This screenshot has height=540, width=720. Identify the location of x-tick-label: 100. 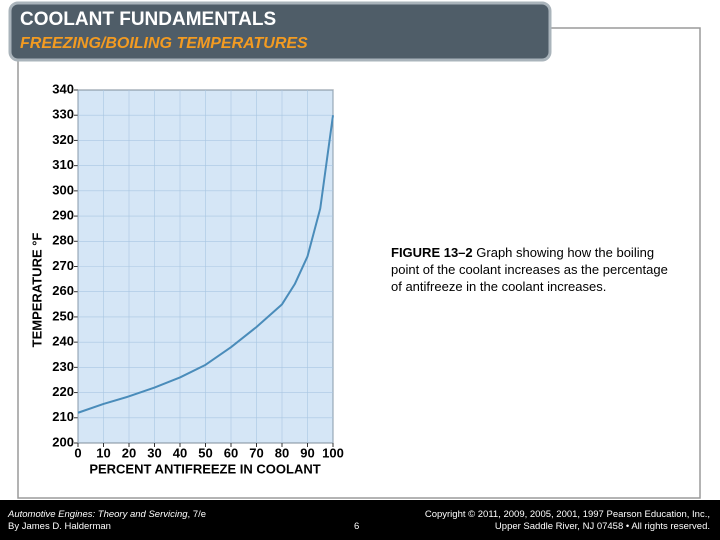
(333, 452).